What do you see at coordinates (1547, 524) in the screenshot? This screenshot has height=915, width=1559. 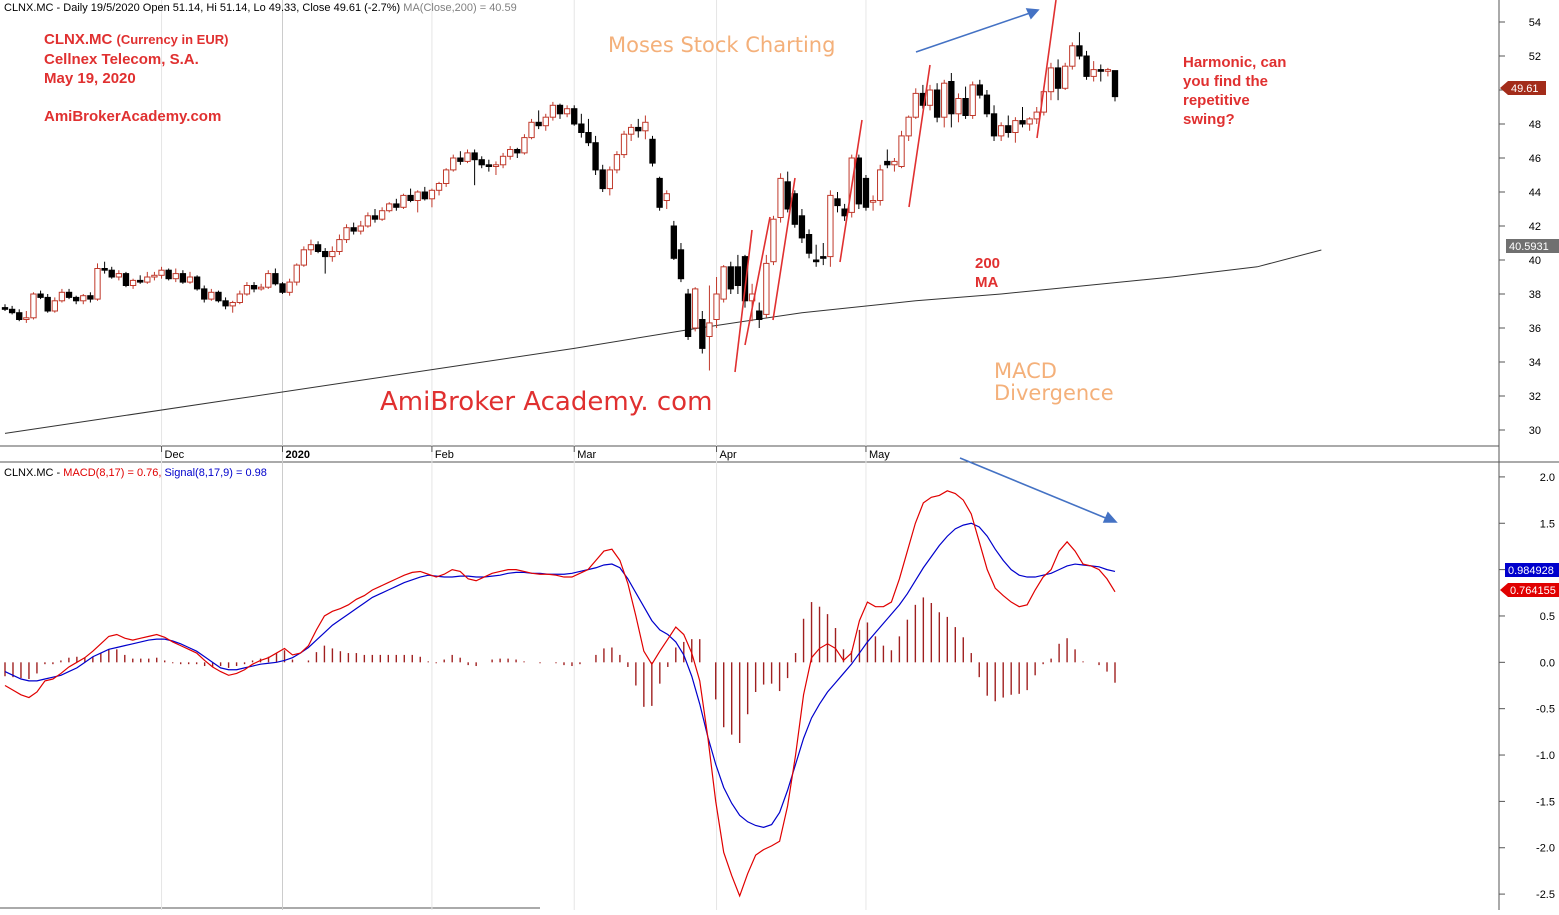 I see `macd-tick-label: 1.5` at bounding box center [1547, 524].